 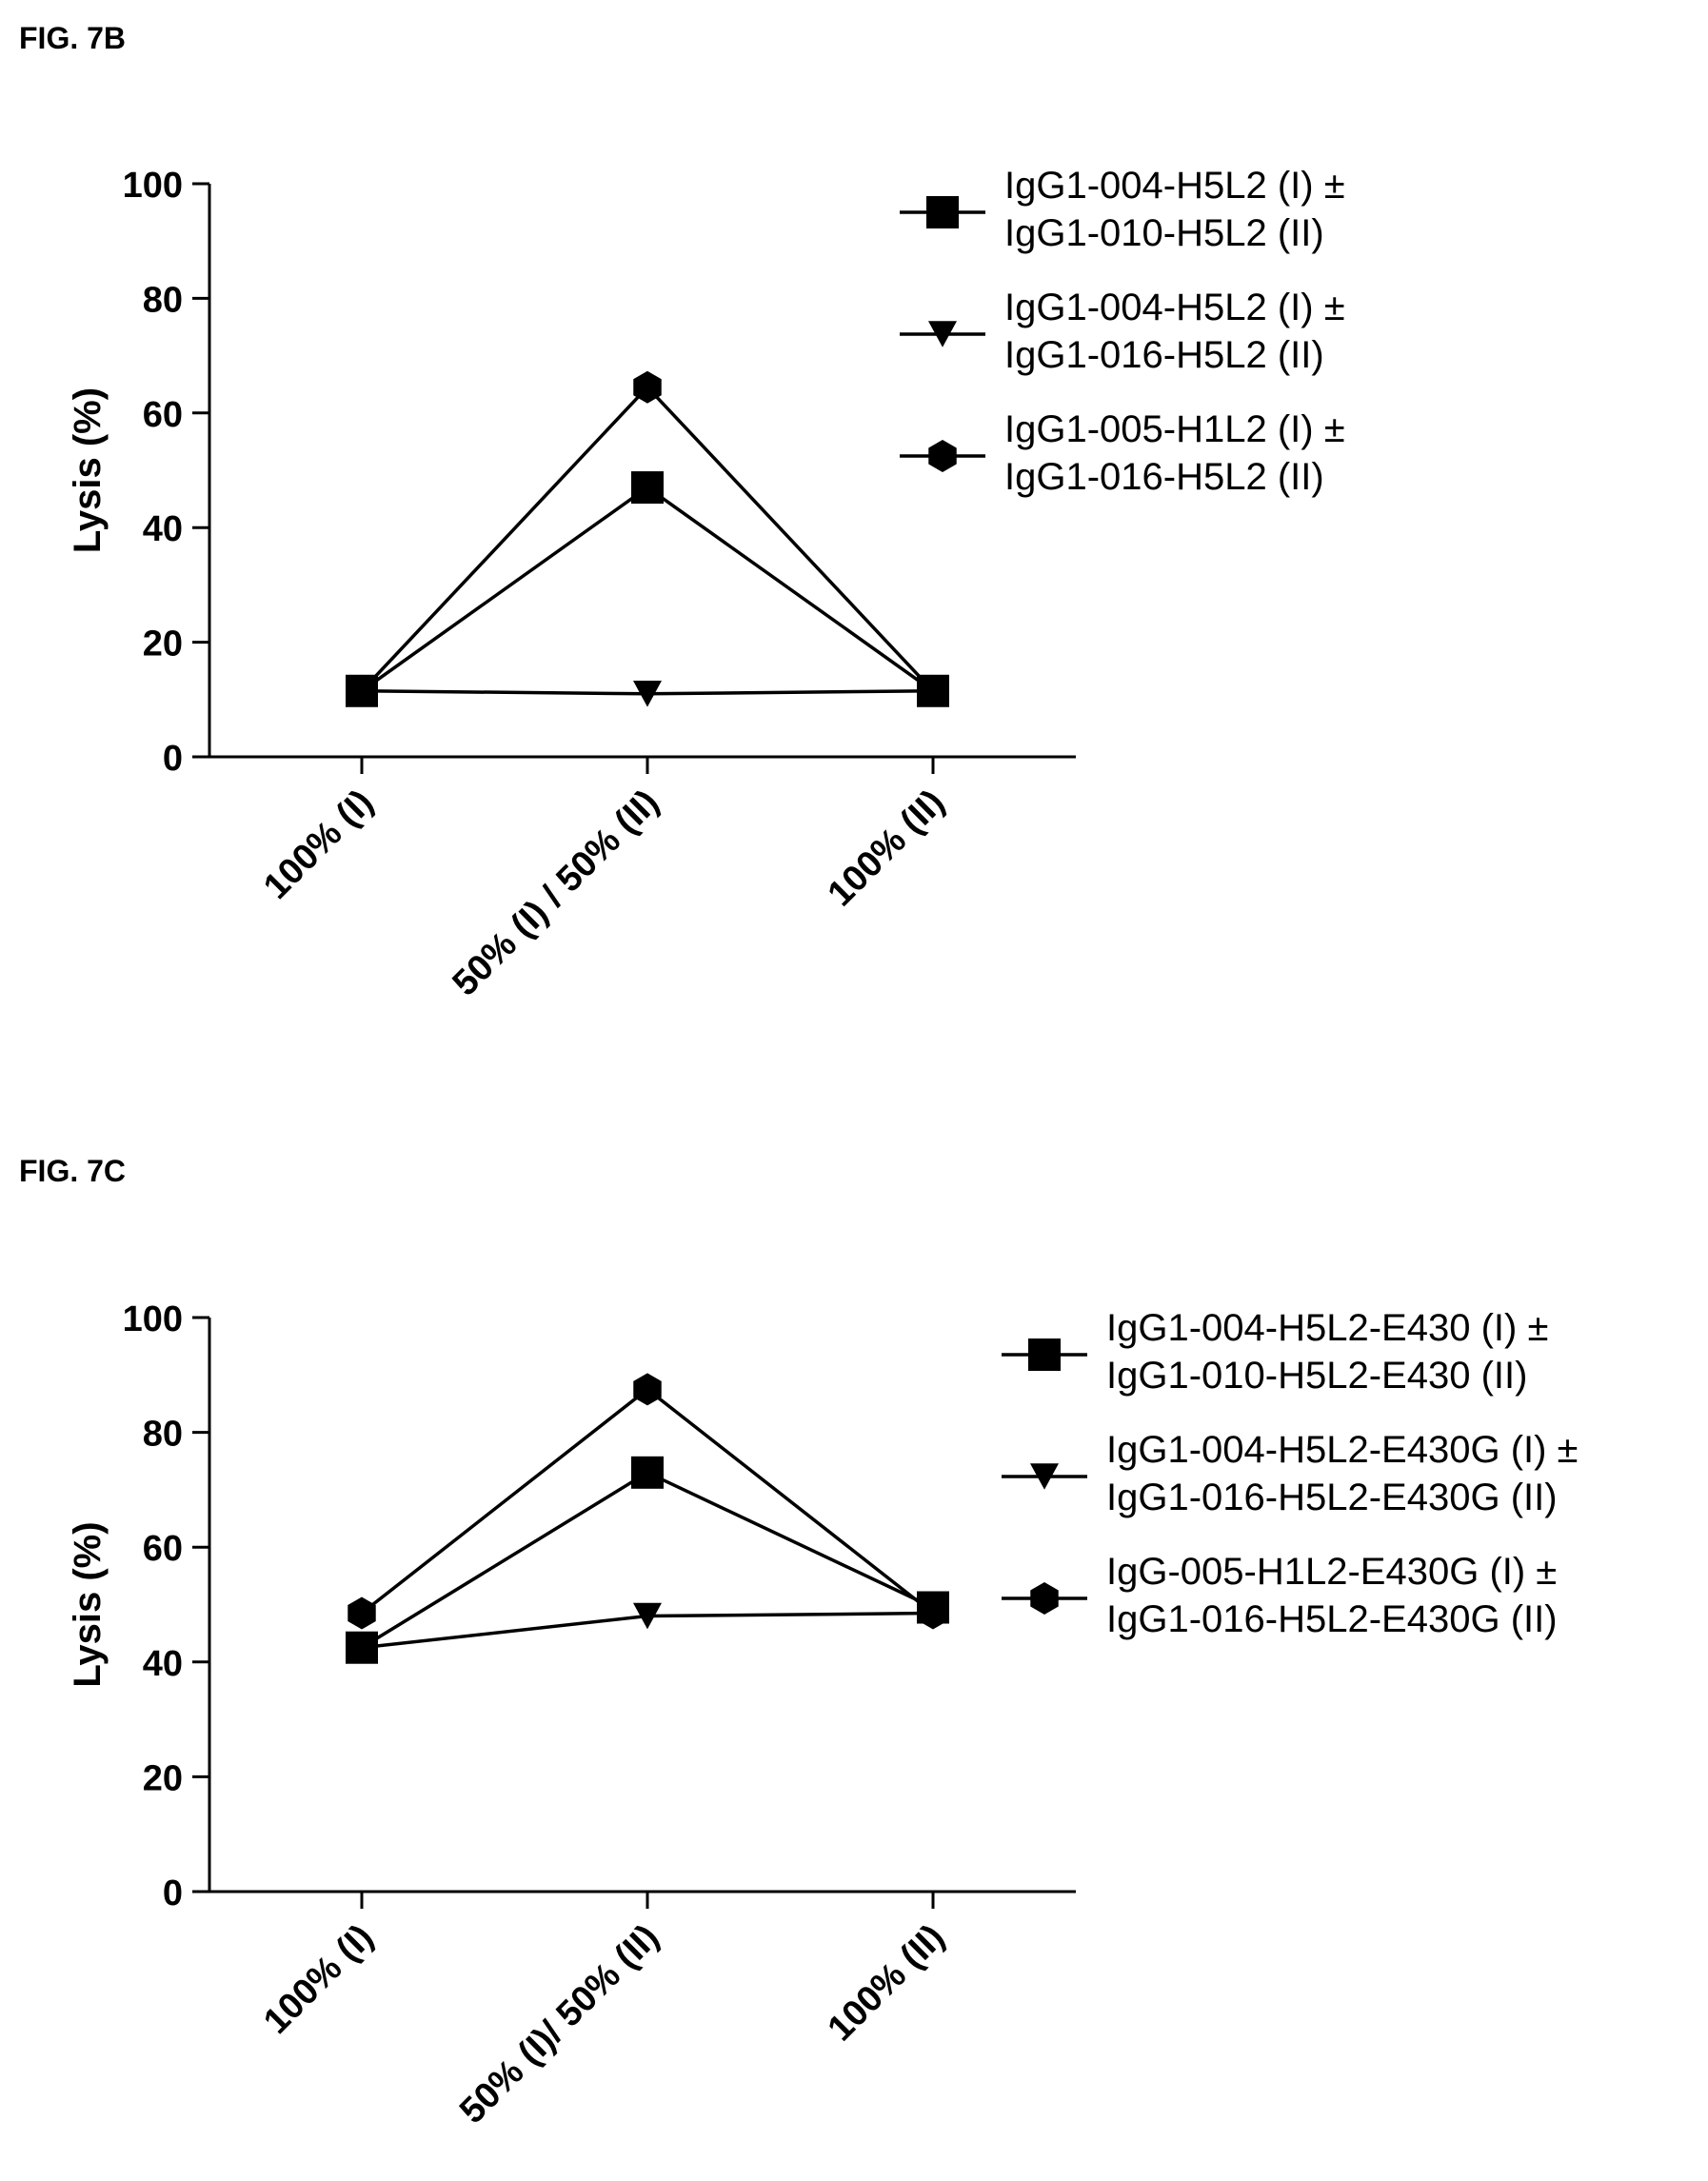 I want to click on legend-label: IgG1-004-H5L2-E430G (I) ±, so click(x=1342, y=1450).